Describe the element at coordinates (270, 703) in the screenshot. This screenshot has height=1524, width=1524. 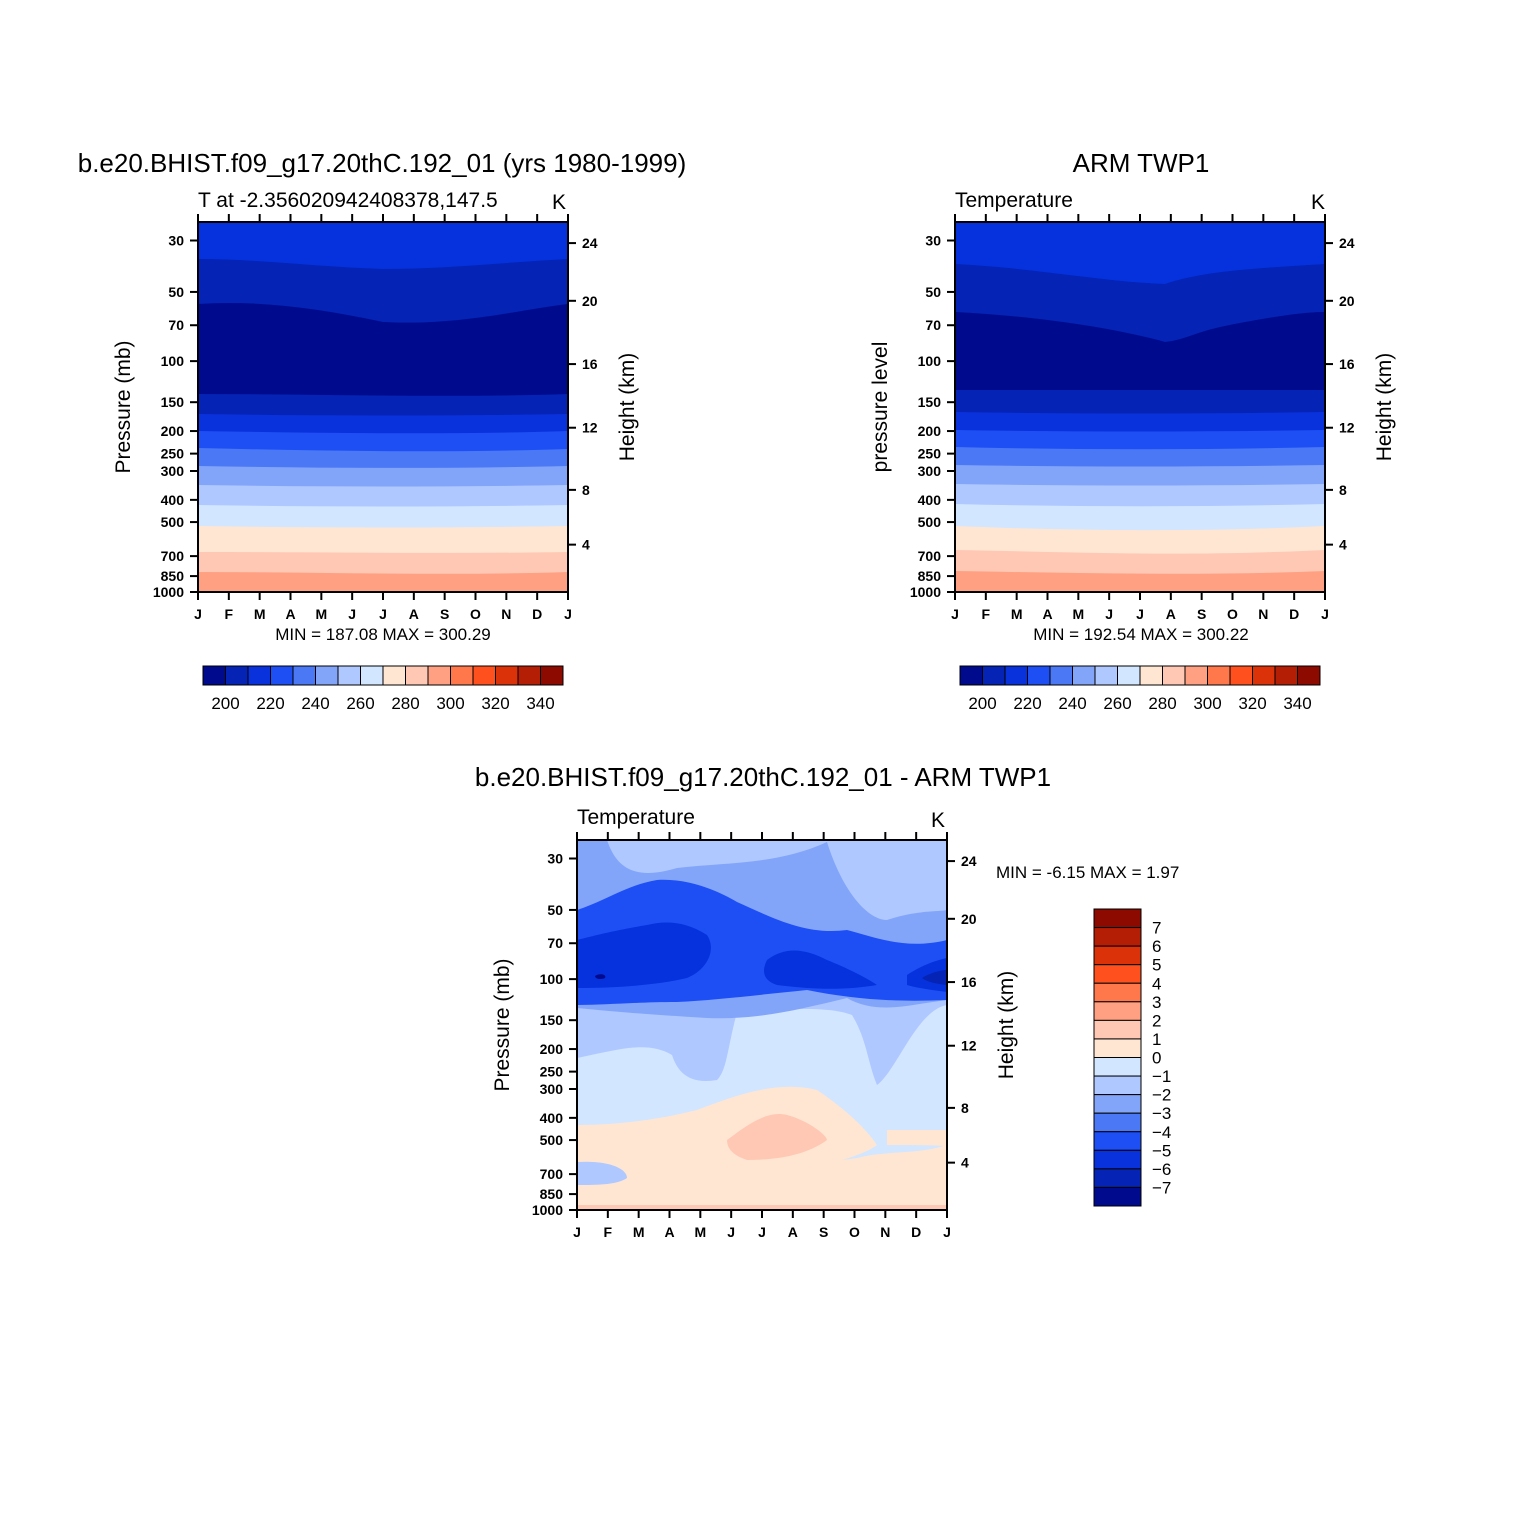
I see `colorbar-label: 220` at that location.